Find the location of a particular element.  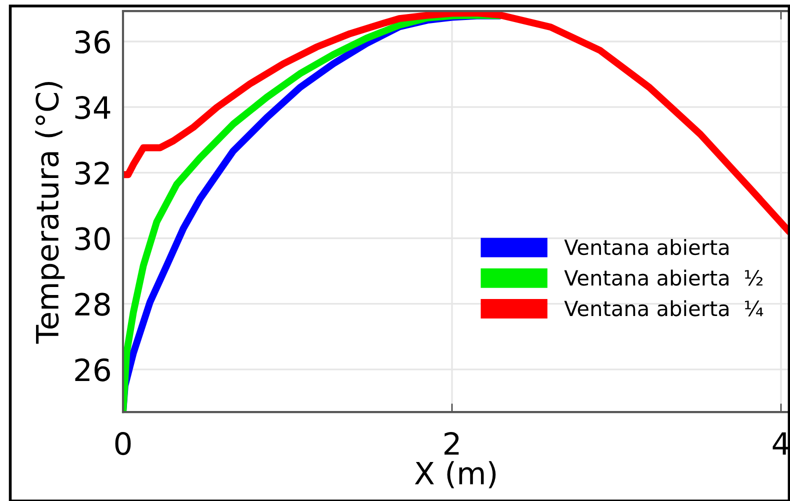

legend-label: Ventana abierta is located at coordinates (646, 247).